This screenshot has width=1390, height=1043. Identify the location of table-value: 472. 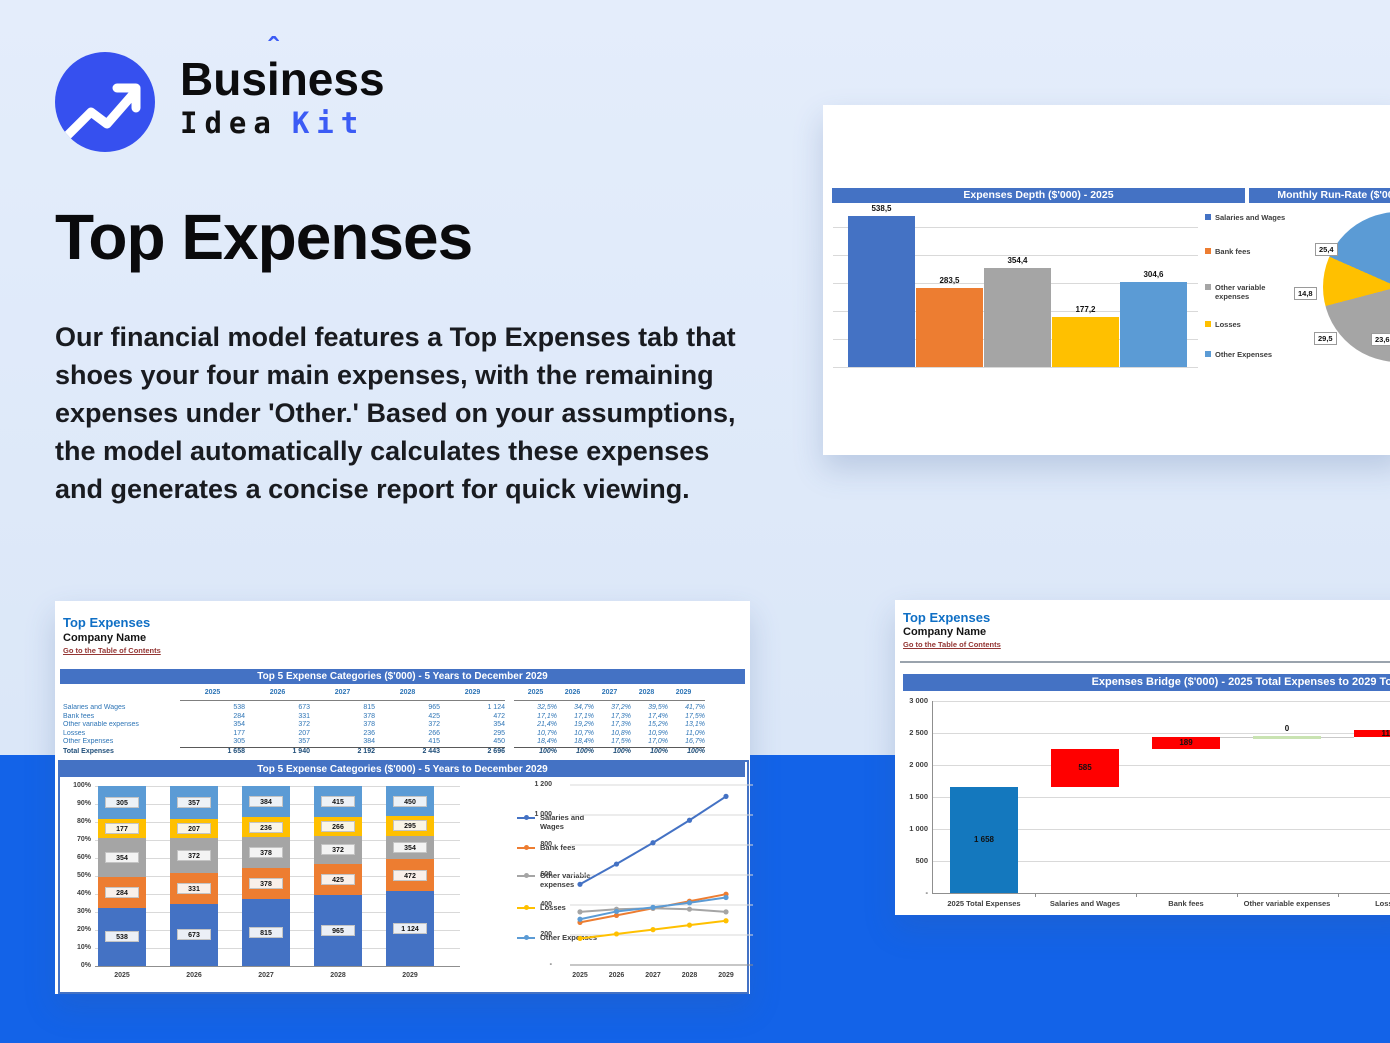
(499, 716).